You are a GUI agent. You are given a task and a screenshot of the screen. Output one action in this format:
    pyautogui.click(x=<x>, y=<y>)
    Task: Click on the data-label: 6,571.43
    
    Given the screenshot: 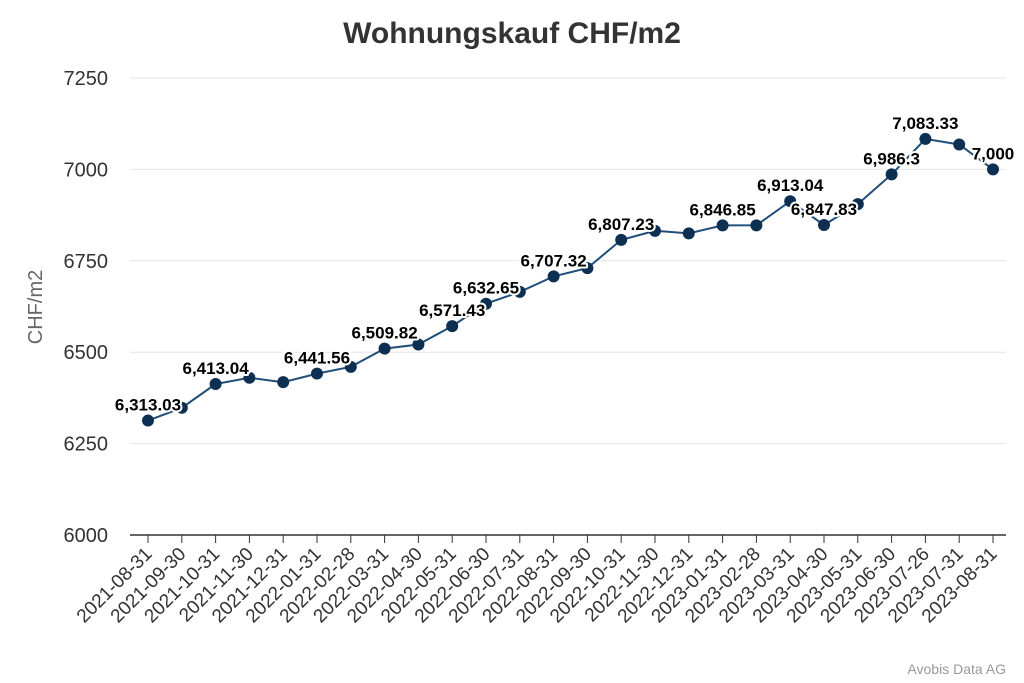 What is the action you would take?
    pyautogui.click(x=452, y=310)
    